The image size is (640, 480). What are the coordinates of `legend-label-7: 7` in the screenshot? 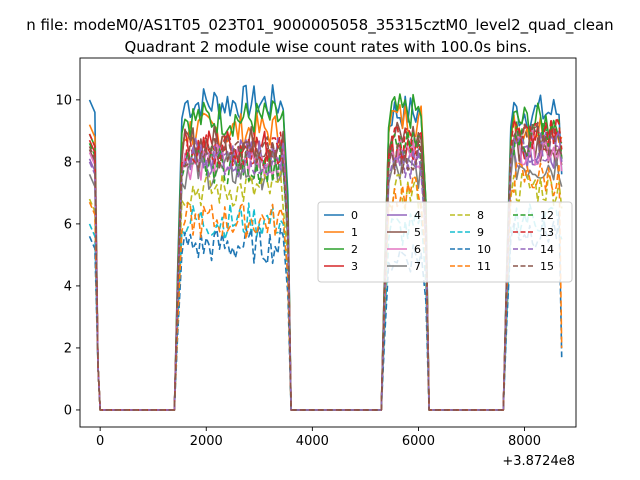 It's located at (417, 266).